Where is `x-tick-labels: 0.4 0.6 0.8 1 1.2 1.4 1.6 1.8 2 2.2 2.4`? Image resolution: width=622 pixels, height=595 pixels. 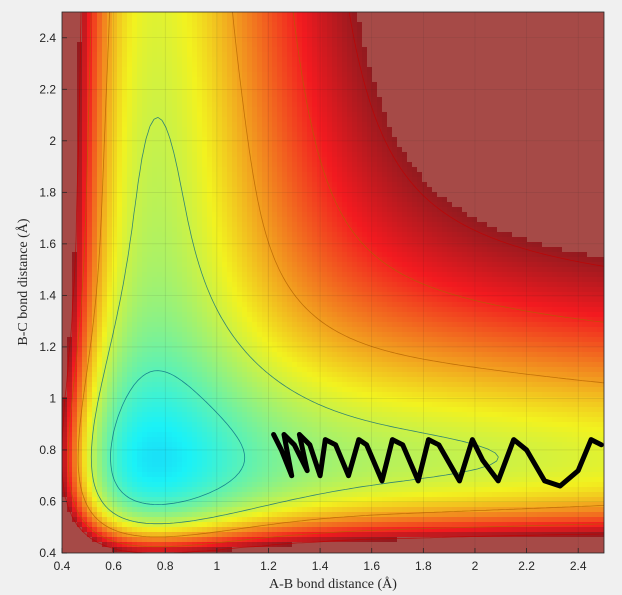 x-tick-labels: 0.4 0.6 0.8 1 1.2 1.4 1.6 1.8 2 2.2 2.4 is located at coordinates (320, 566).